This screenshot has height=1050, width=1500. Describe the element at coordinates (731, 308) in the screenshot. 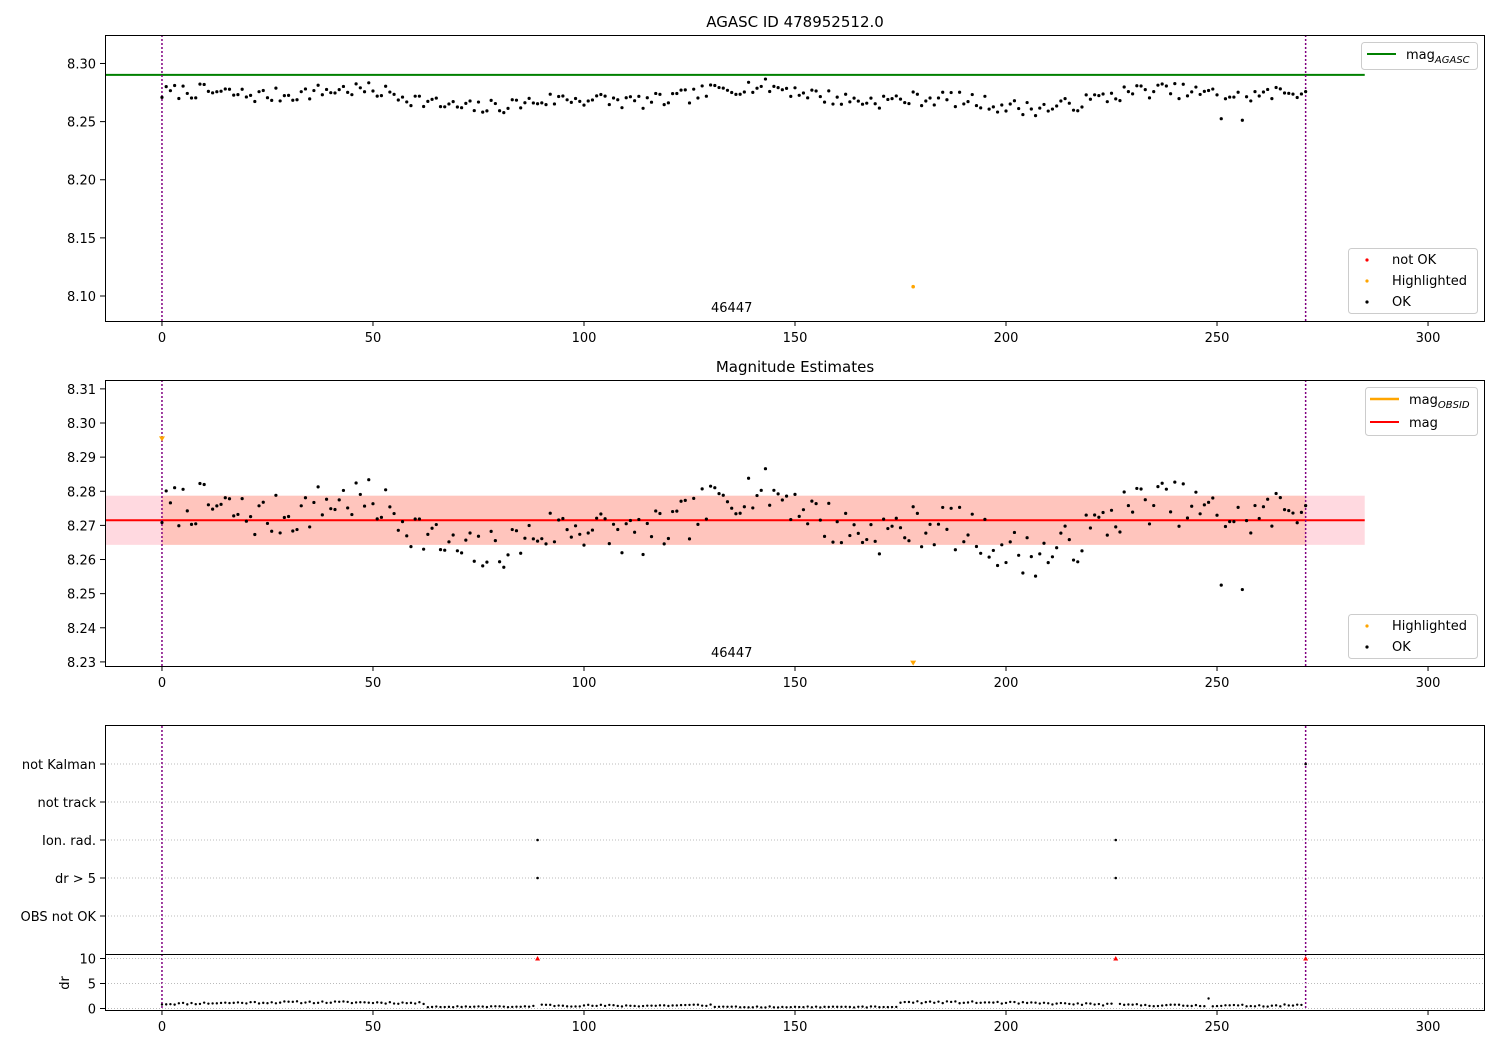

I see `agasc-obsid-annotation: 46447` at that location.